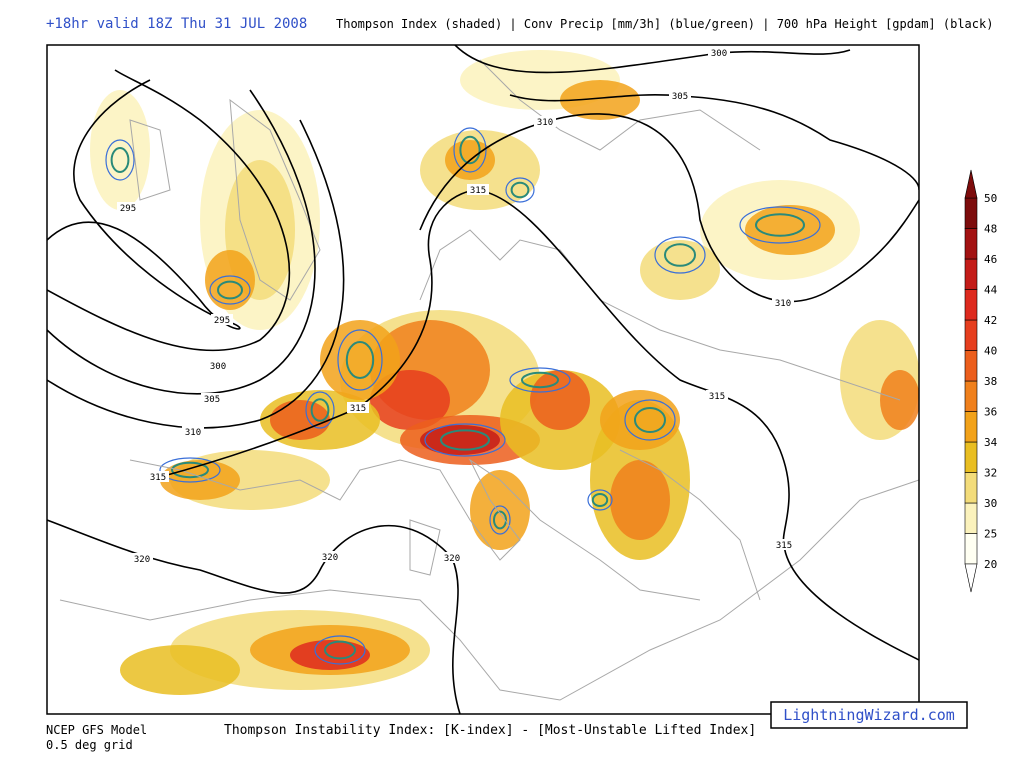 This screenshot has height=764, width=1024. What do you see at coordinates (981, 381) in the screenshot?
I see `colorbar: 20 25 30 32 34 36 38 40 42 44 46 48 50` at bounding box center [981, 381].